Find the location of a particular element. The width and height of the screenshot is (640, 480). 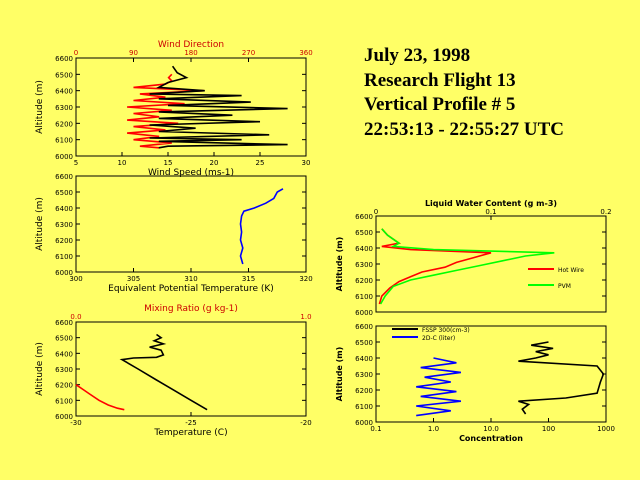

theta-plot-frame is located at coordinates (191, 224).